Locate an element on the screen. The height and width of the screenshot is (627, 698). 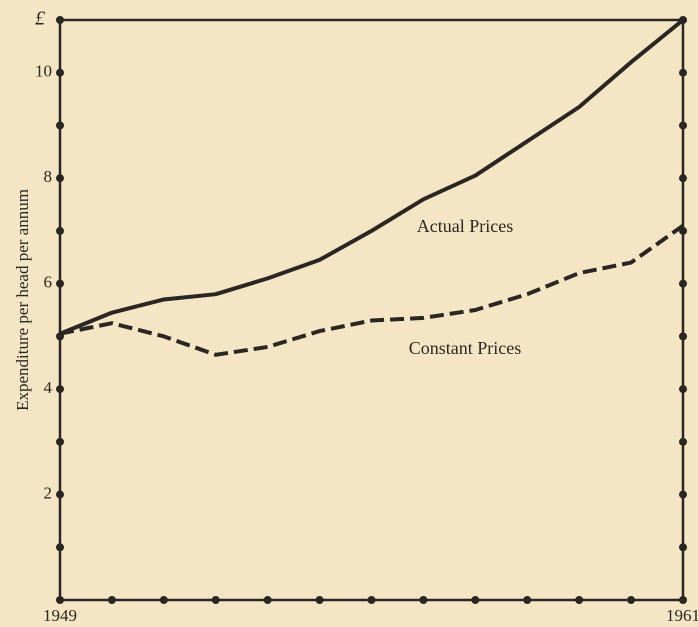
y-axis-label: Expenditure per head per annum is located at coordinates (22, 300).